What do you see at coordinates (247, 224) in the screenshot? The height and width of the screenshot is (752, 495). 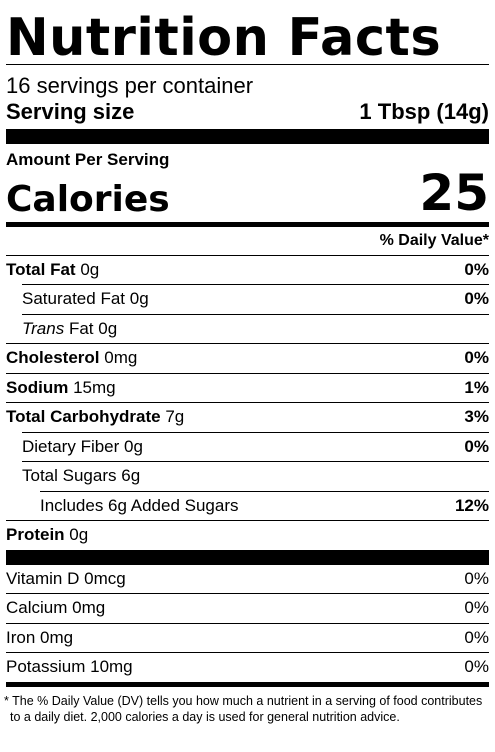 I see `calories-divider` at bounding box center [247, 224].